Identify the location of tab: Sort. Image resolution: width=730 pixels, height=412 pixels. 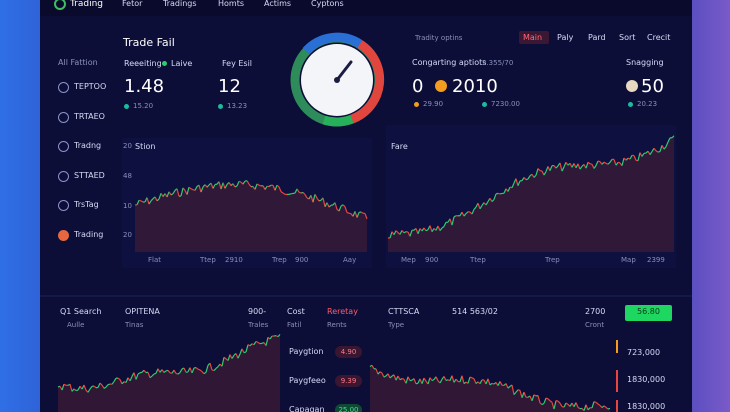
(627, 37).